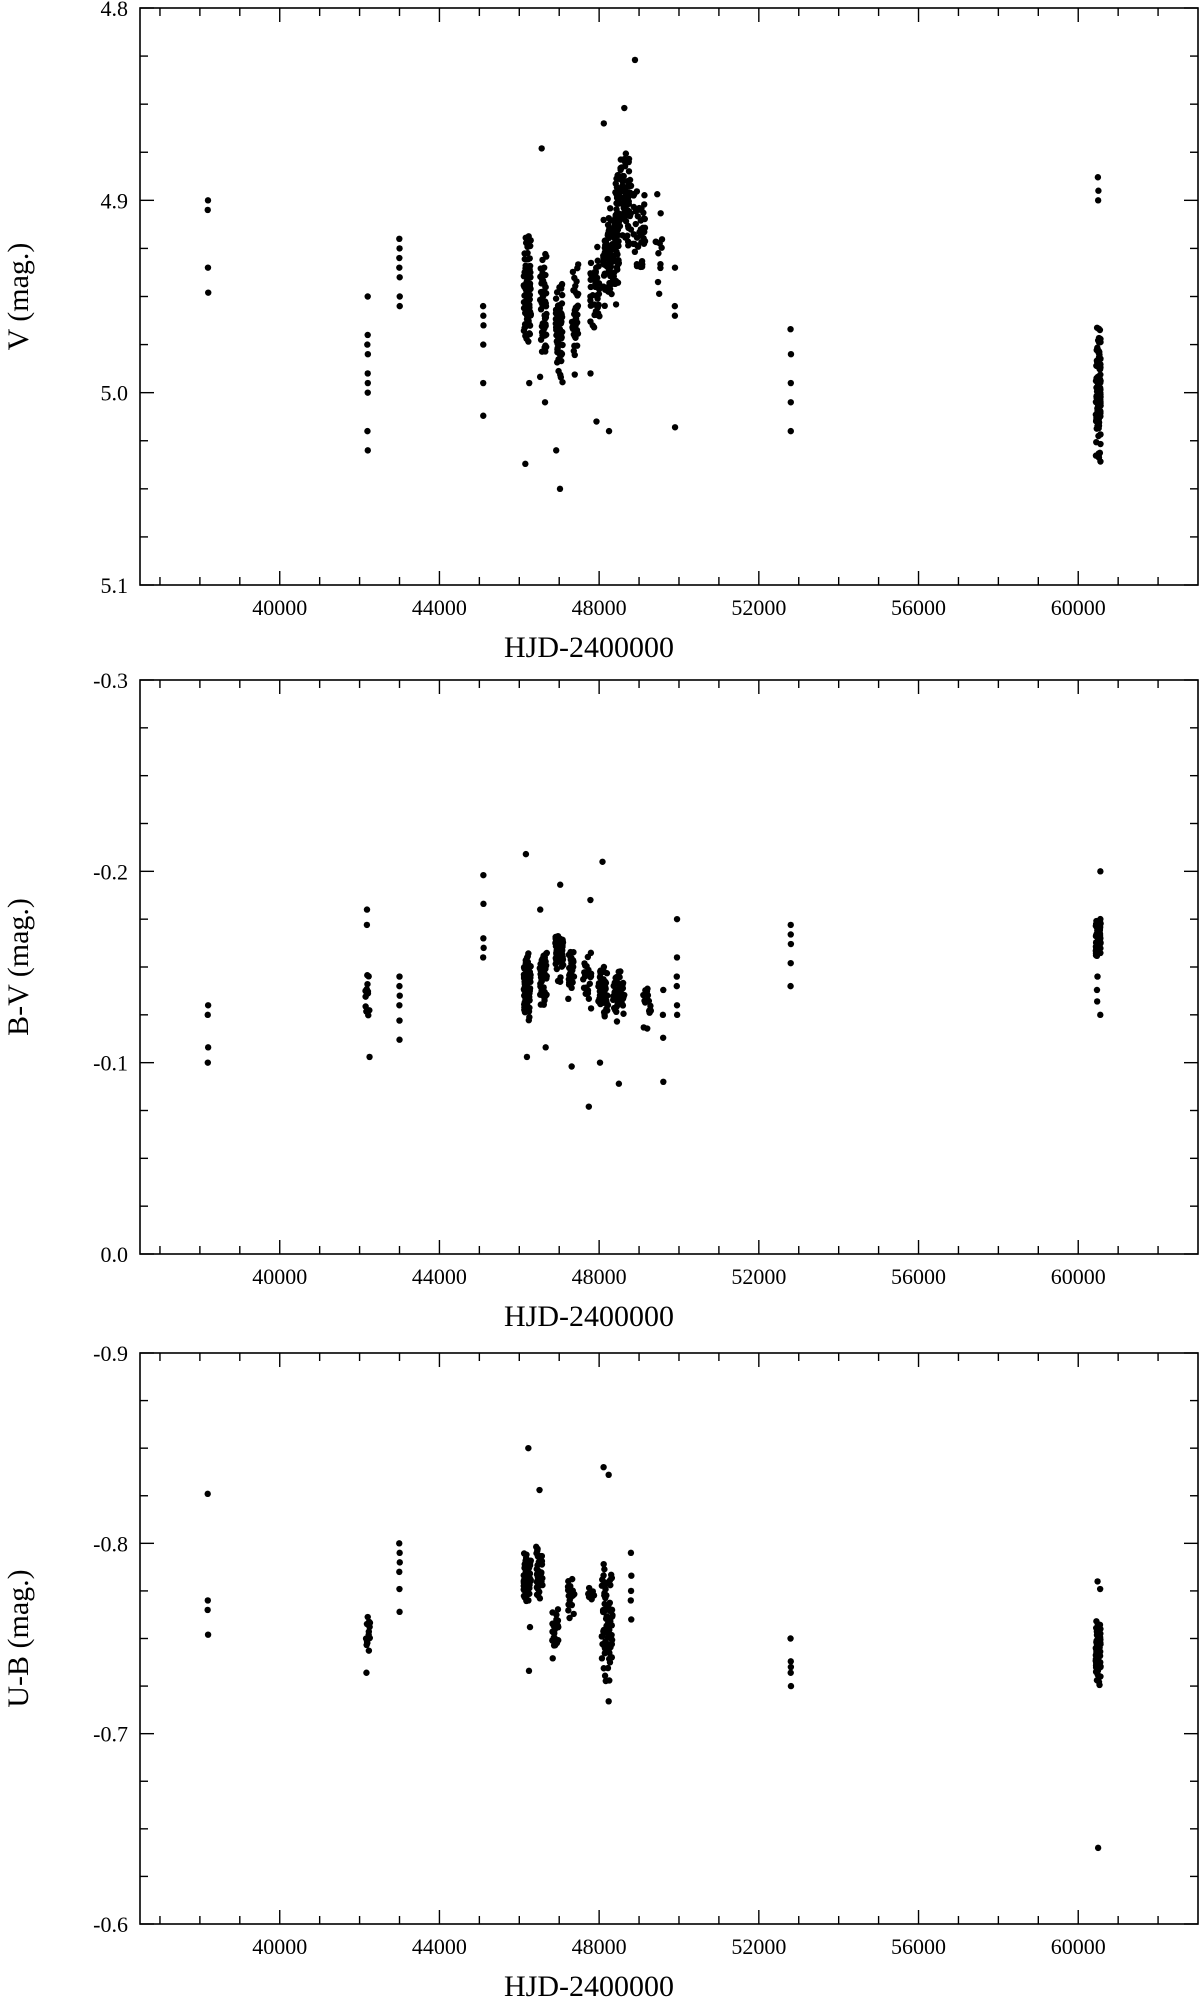 This screenshot has height=2008, width=1200. Describe the element at coordinates (115, 200) in the screenshot. I see `y-tick-label: 4.9` at that location.